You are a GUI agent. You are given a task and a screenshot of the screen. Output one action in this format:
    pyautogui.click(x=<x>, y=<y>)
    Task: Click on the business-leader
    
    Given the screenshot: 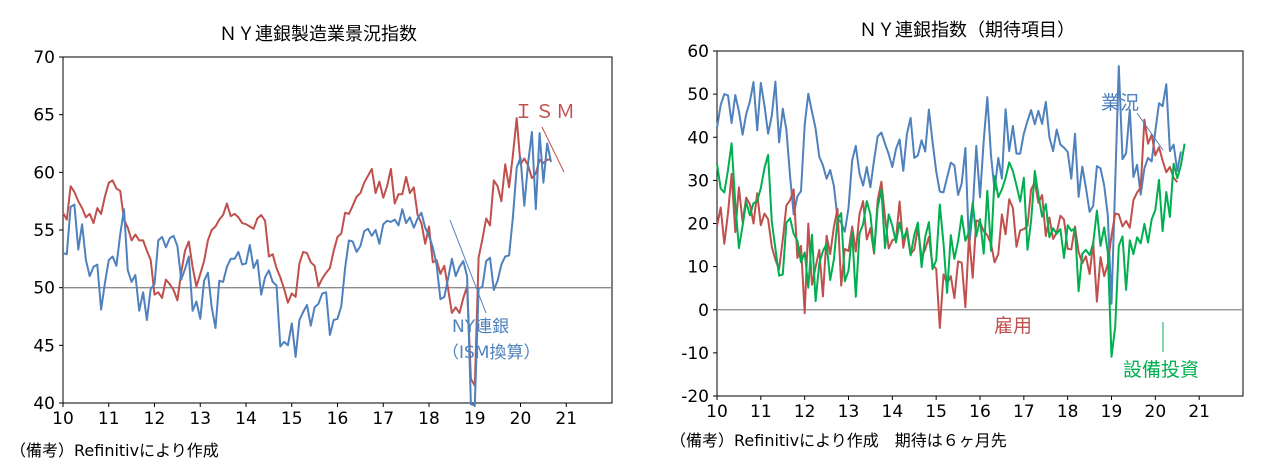 What is the action you would take?
    pyautogui.click(x=1150, y=131)
    